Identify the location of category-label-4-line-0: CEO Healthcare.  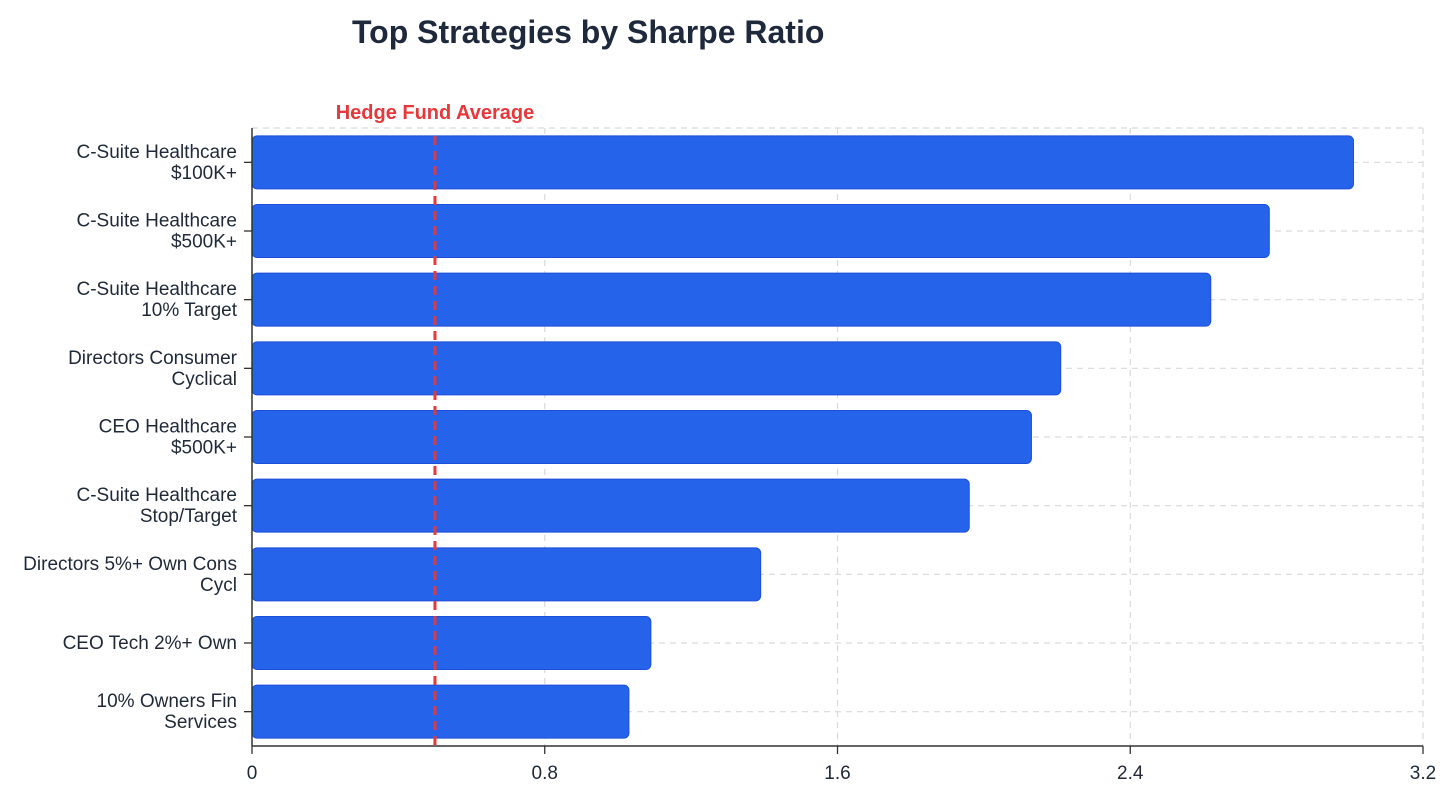
(168, 427).